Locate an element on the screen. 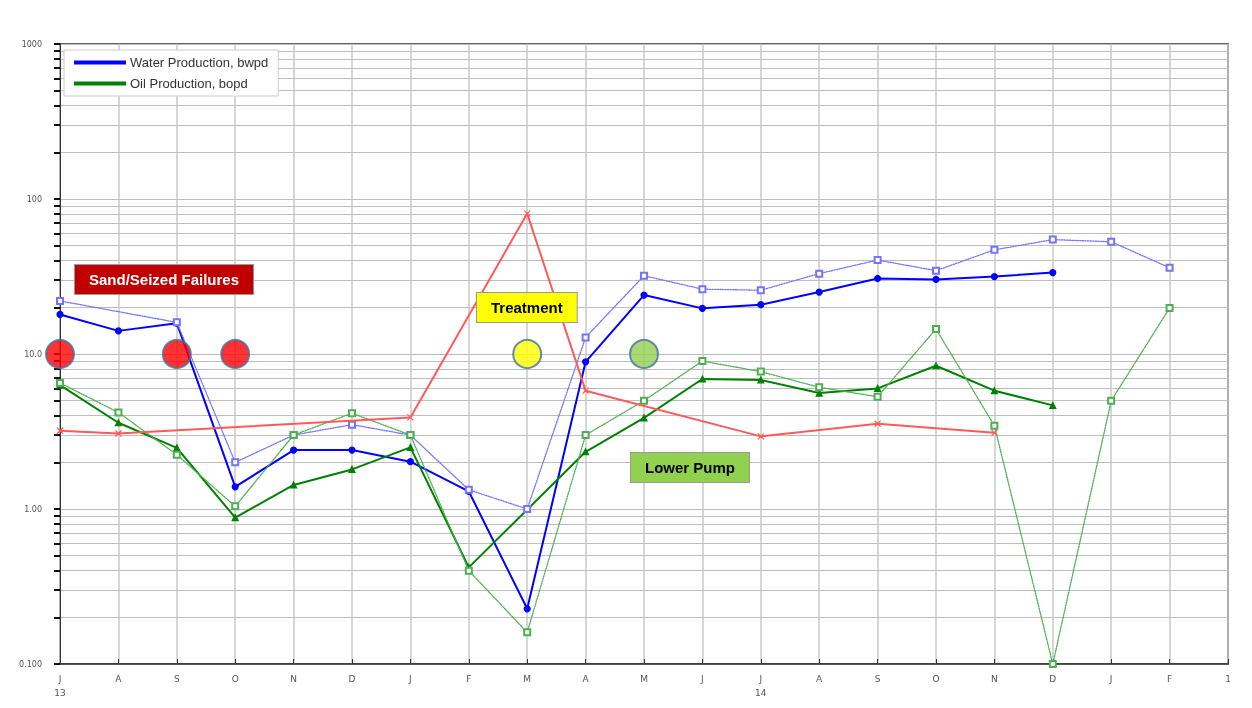  y-tick-label: 0.100 is located at coordinates (30, 664).